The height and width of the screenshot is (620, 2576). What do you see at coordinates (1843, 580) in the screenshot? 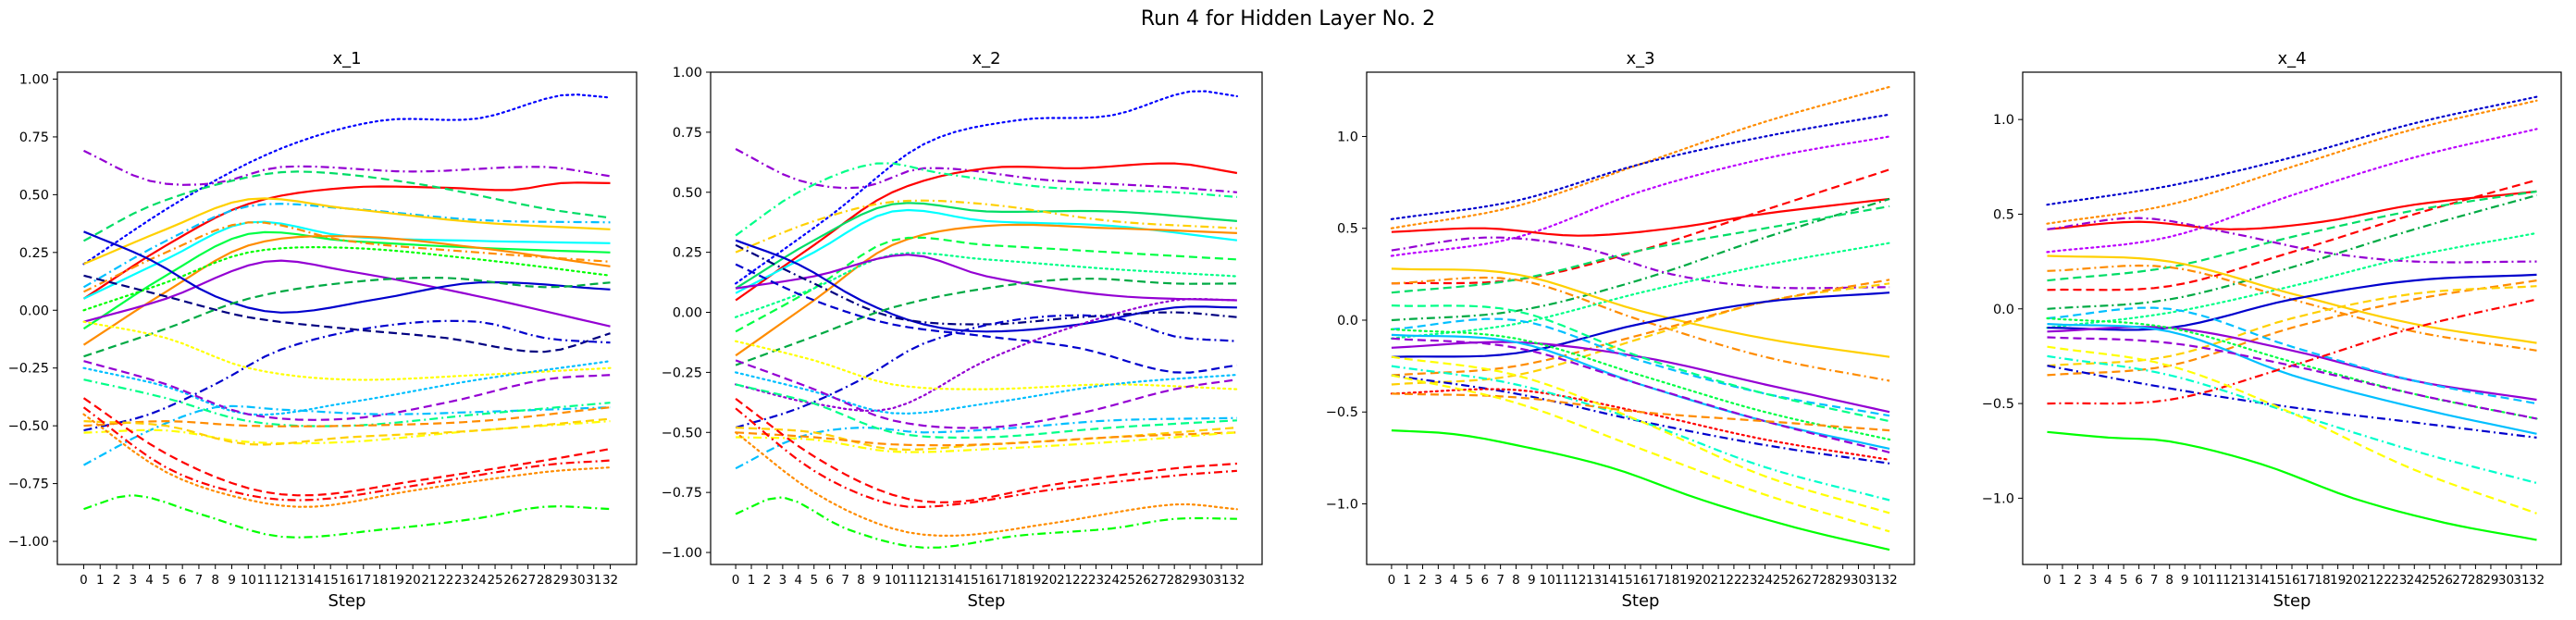
I see `x-tick-label: 29` at bounding box center [1843, 580].